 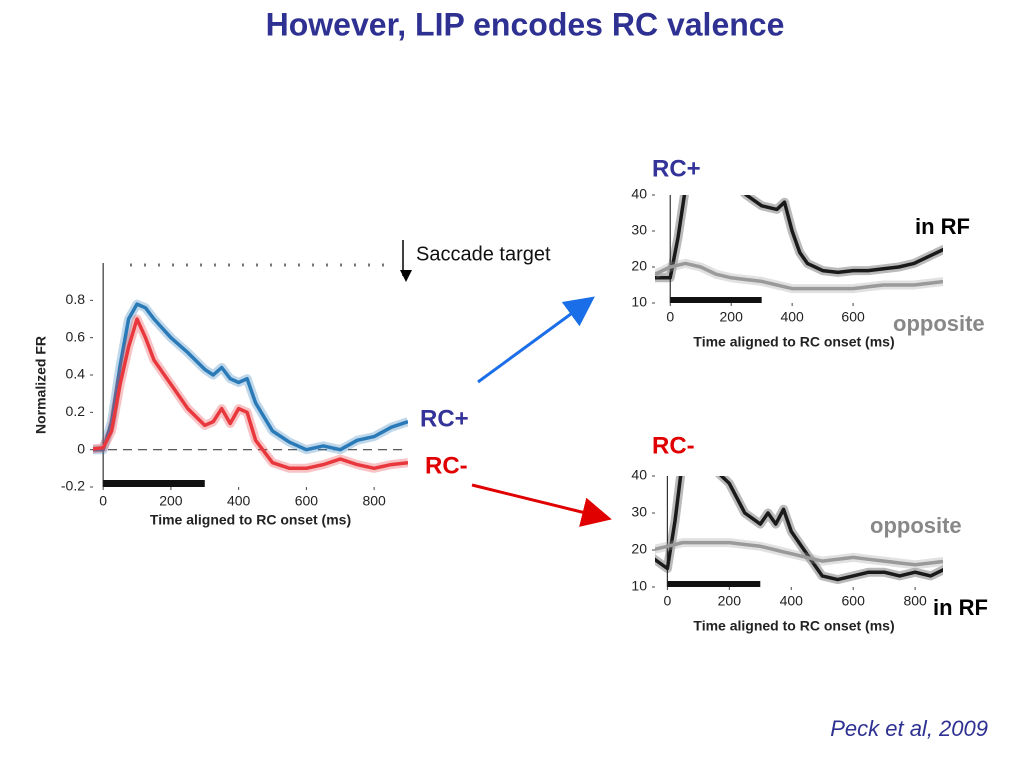 I want to click on series-label: RC+, so click(x=444, y=418).